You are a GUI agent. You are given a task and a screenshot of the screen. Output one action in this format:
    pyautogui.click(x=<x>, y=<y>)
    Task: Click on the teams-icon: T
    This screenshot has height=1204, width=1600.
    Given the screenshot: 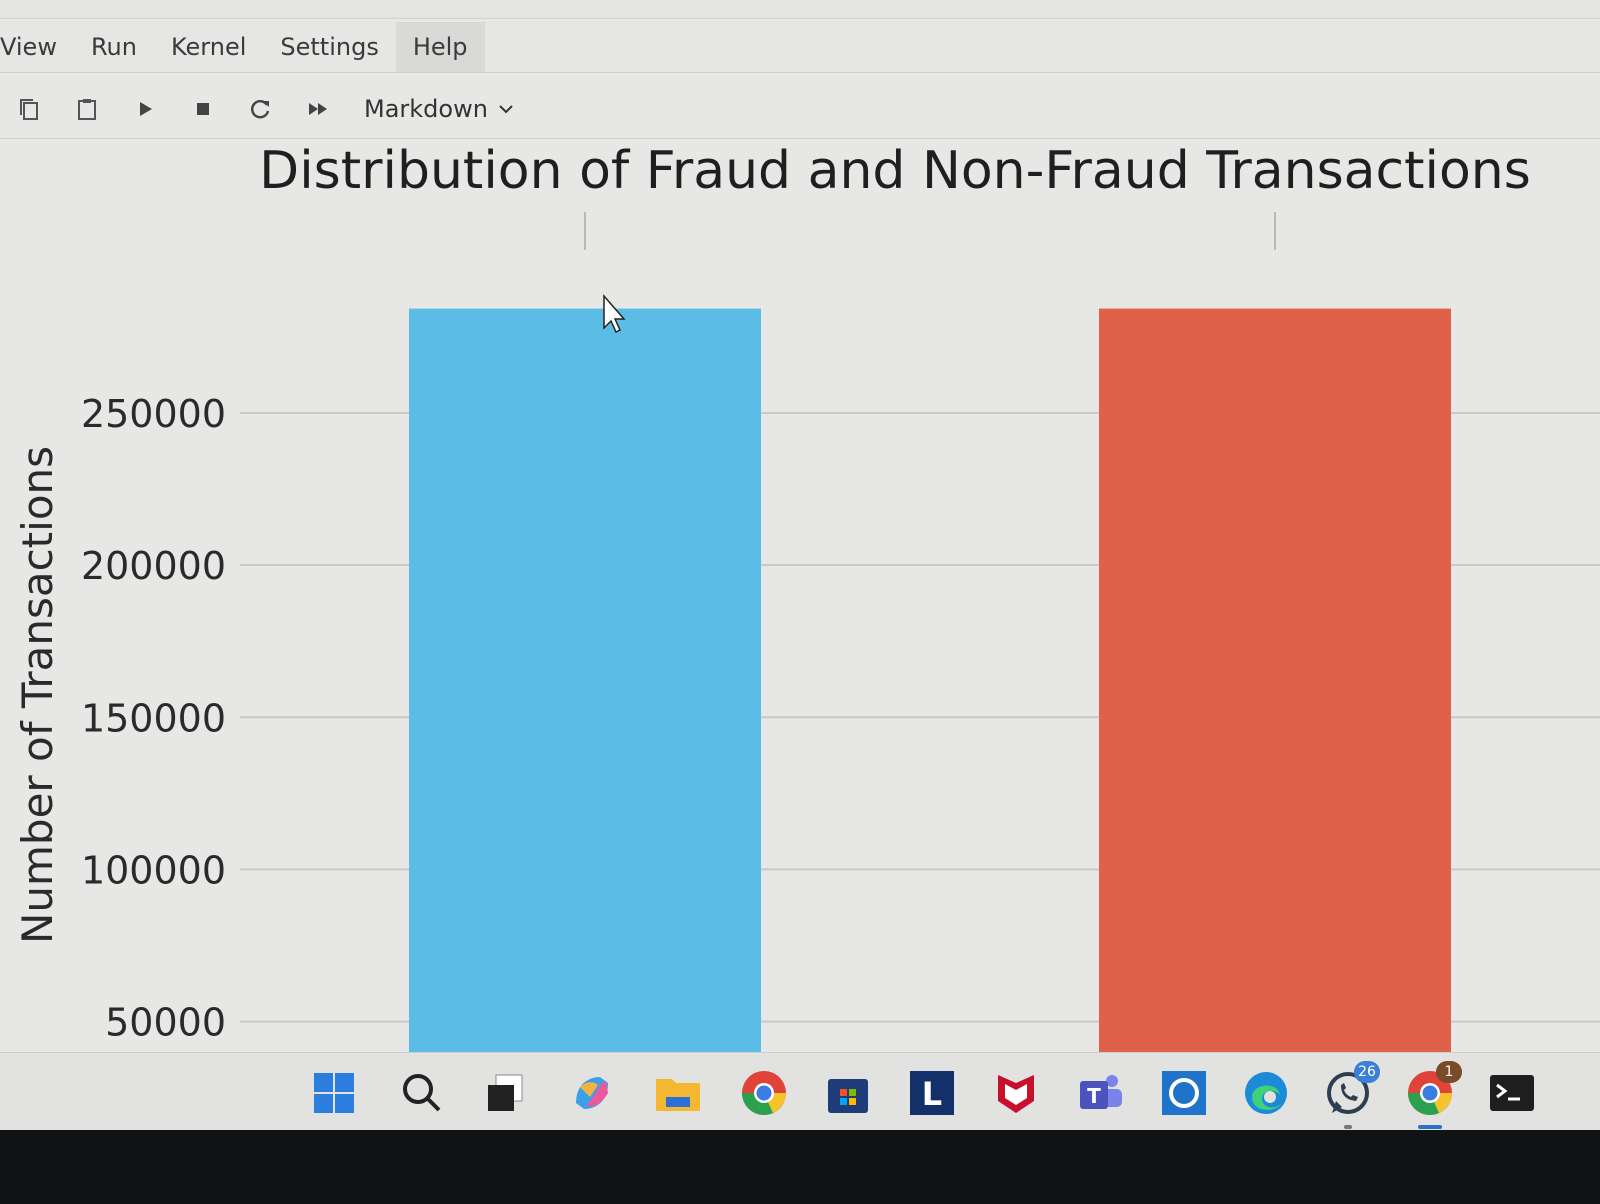 What is the action you would take?
    pyautogui.click(x=1101, y=1092)
    